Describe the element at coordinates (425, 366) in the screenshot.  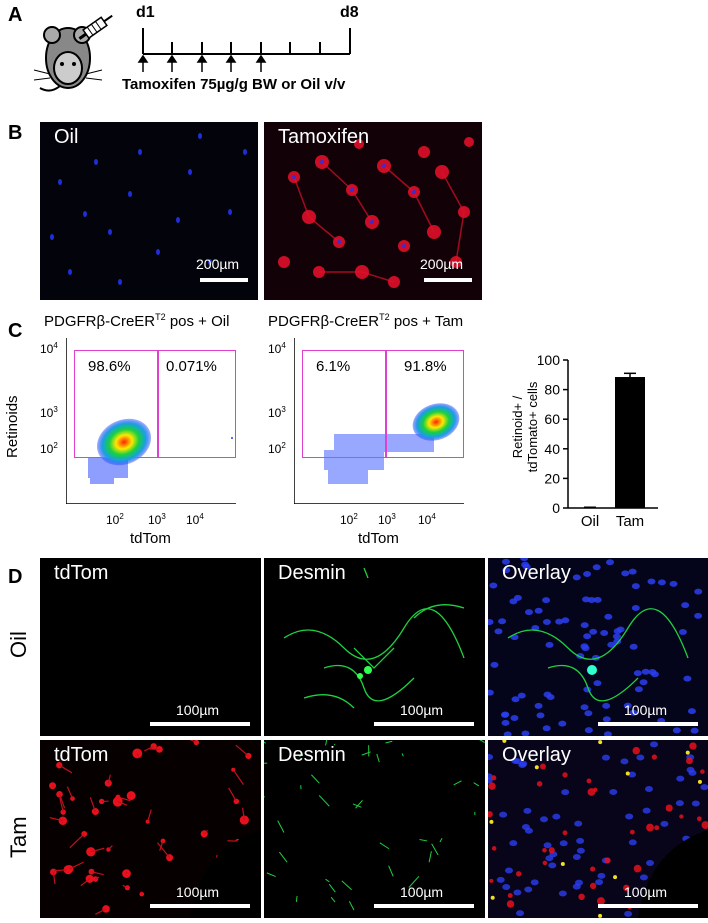
I see `gate-right-percent: 91.8%` at that location.